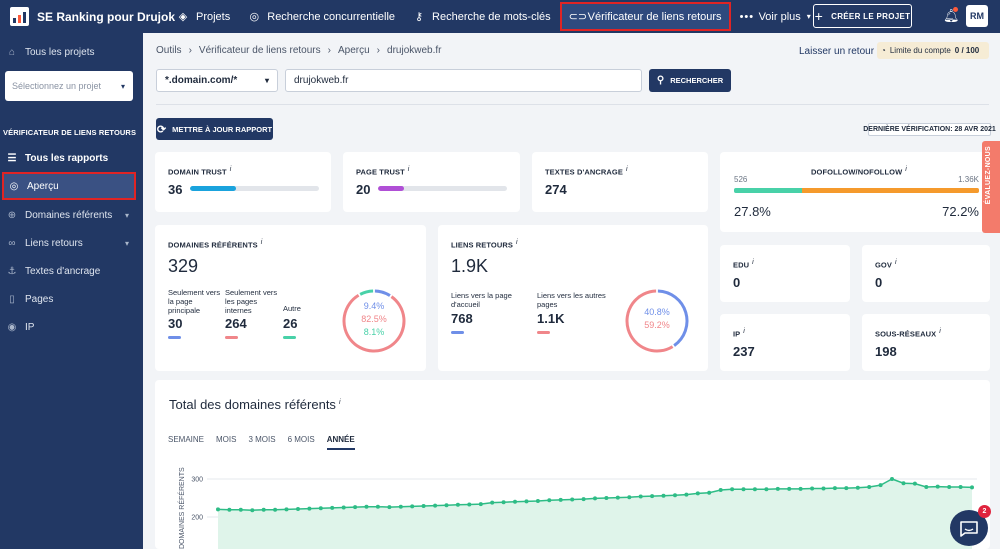  What do you see at coordinates (262, 439) in the screenshot?
I see `tab-3-months: 3 MOIS` at bounding box center [262, 439].